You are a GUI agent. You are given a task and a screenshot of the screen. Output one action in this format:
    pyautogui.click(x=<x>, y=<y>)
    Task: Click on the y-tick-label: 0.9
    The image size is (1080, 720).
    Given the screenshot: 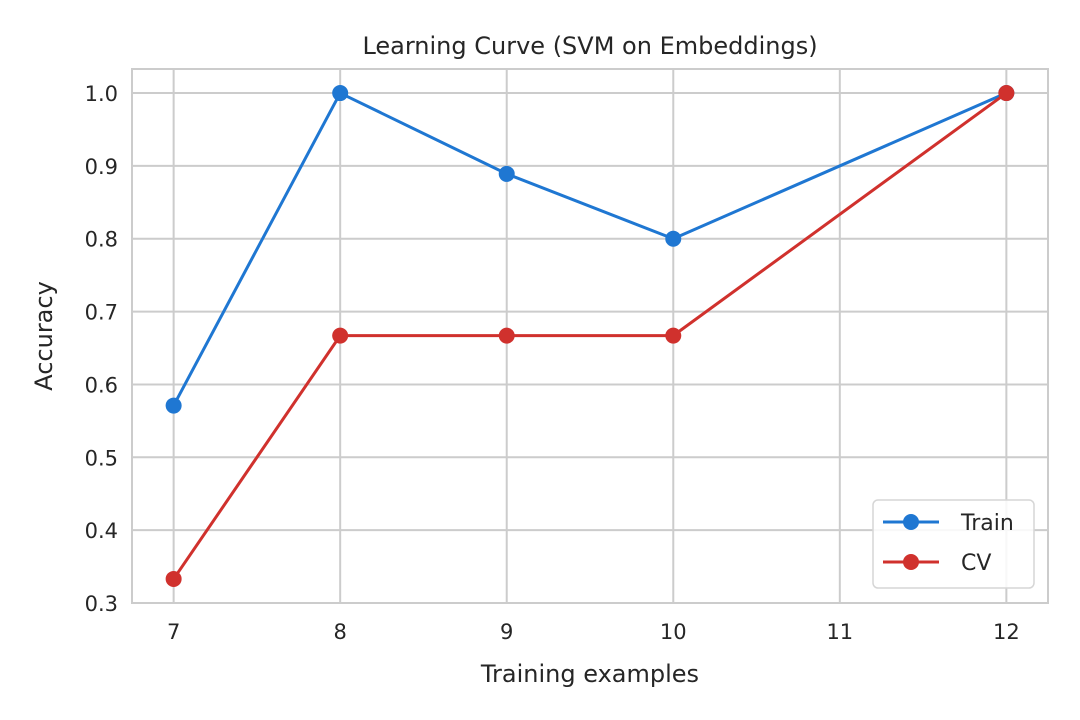 What is the action you would take?
    pyautogui.click(x=101, y=167)
    